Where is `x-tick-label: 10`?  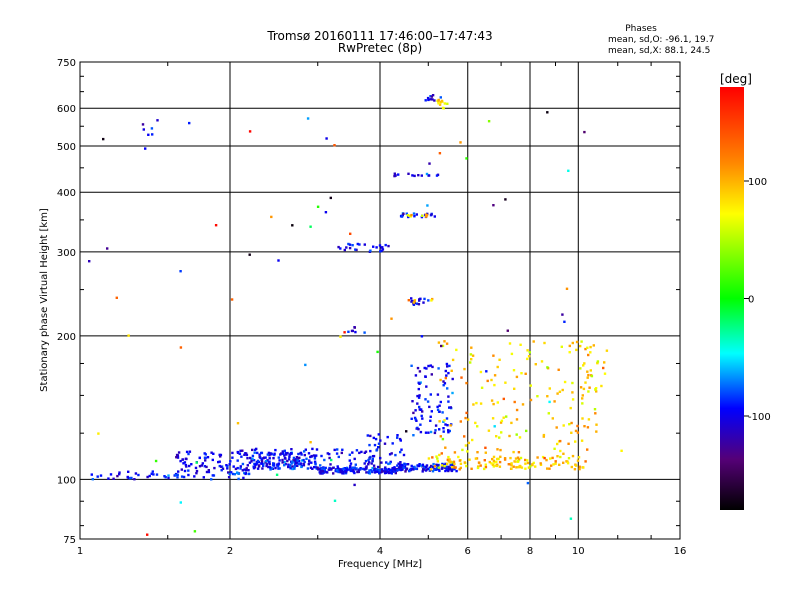 x-tick-label: 10 is located at coordinates (578, 551).